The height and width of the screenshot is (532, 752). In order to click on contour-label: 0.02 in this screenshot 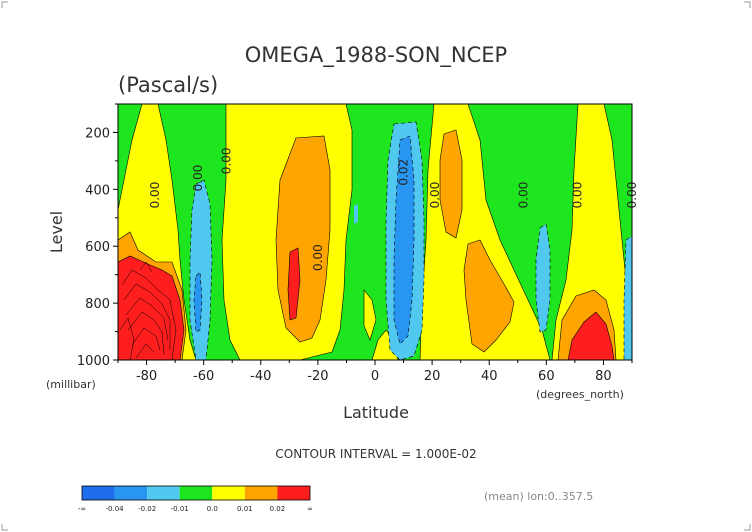, I will do `click(404, 172)`.